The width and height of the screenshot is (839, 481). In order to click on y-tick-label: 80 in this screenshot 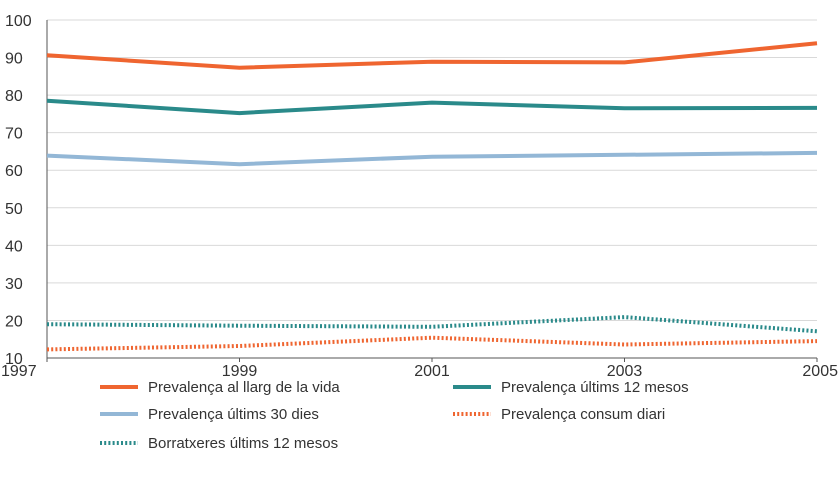, I will do `click(14, 96)`.